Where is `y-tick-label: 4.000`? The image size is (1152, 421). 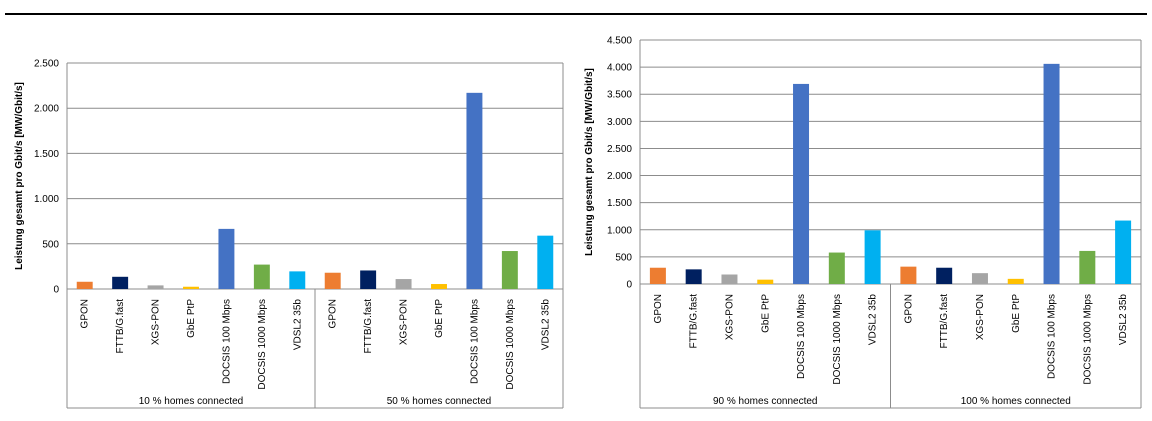
y-tick-label: 4.000 is located at coordinates (619, 68).